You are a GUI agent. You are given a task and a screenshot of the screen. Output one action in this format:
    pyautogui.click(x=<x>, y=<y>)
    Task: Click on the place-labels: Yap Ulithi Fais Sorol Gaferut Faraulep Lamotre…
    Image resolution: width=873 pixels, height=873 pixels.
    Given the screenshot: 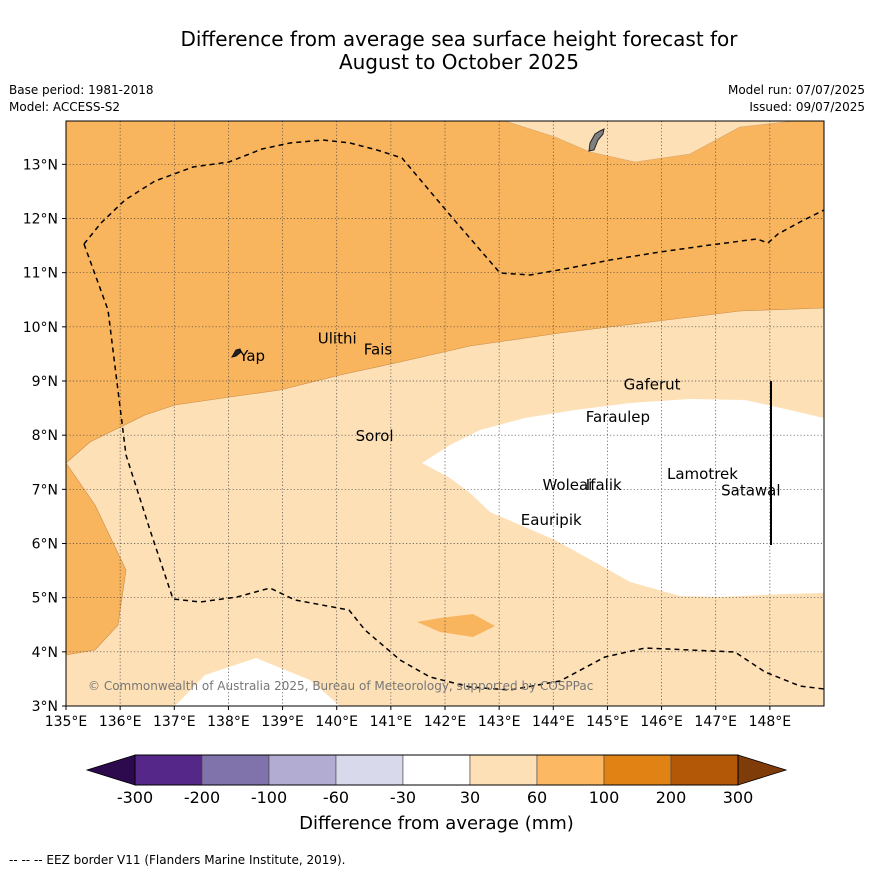 What is the action you would take?
    pyautogui.click(x=509, y=429)
    